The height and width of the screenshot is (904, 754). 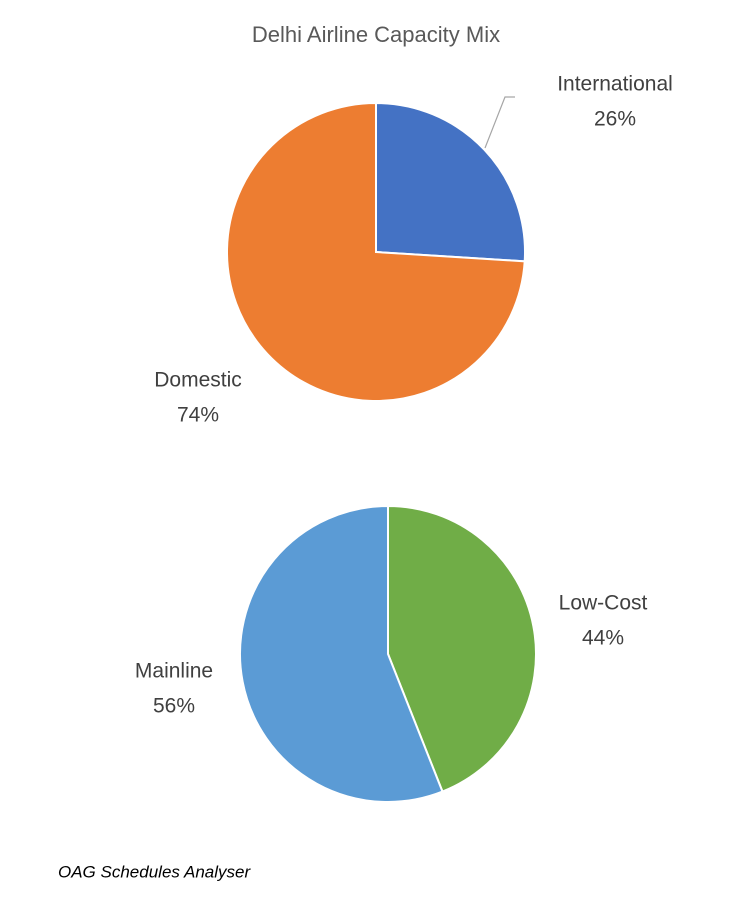 I want to click on slice-label: Low-Cost, so click(x=603, y=603).